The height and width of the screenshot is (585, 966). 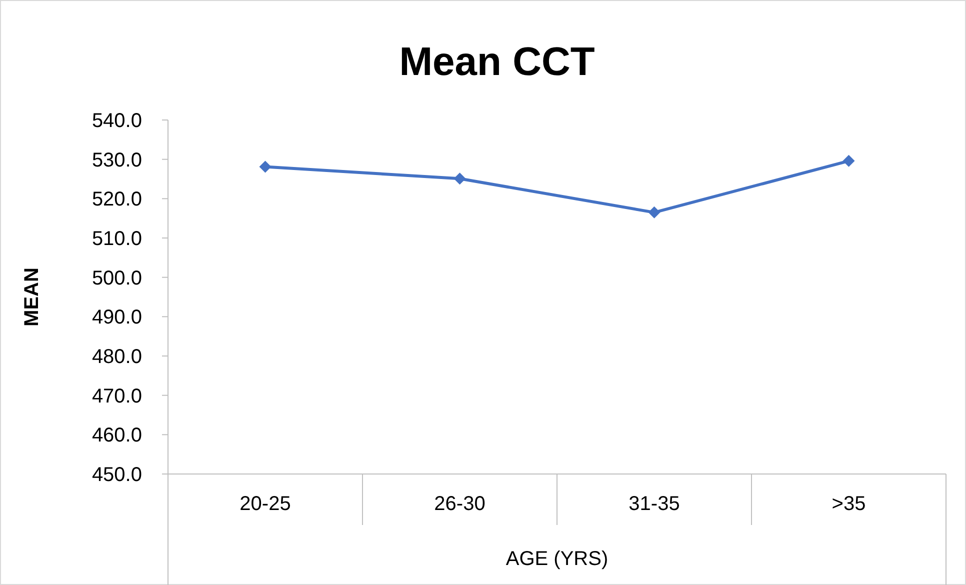 What do you see at coordinates (460, 504) in the screenshot?
I see `x-tick-label: 26-30` at bounding box center [460, 504].